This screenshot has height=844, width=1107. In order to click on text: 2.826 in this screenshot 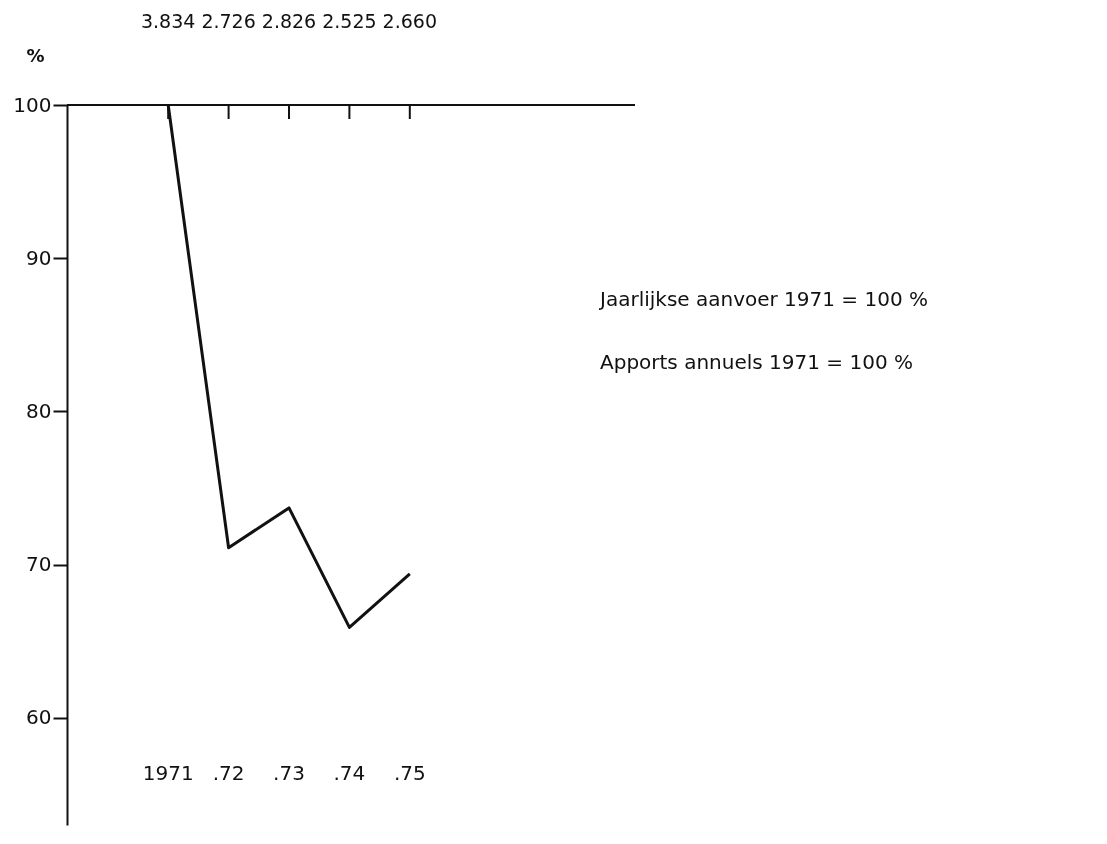, I will do `click(289, 21)`.